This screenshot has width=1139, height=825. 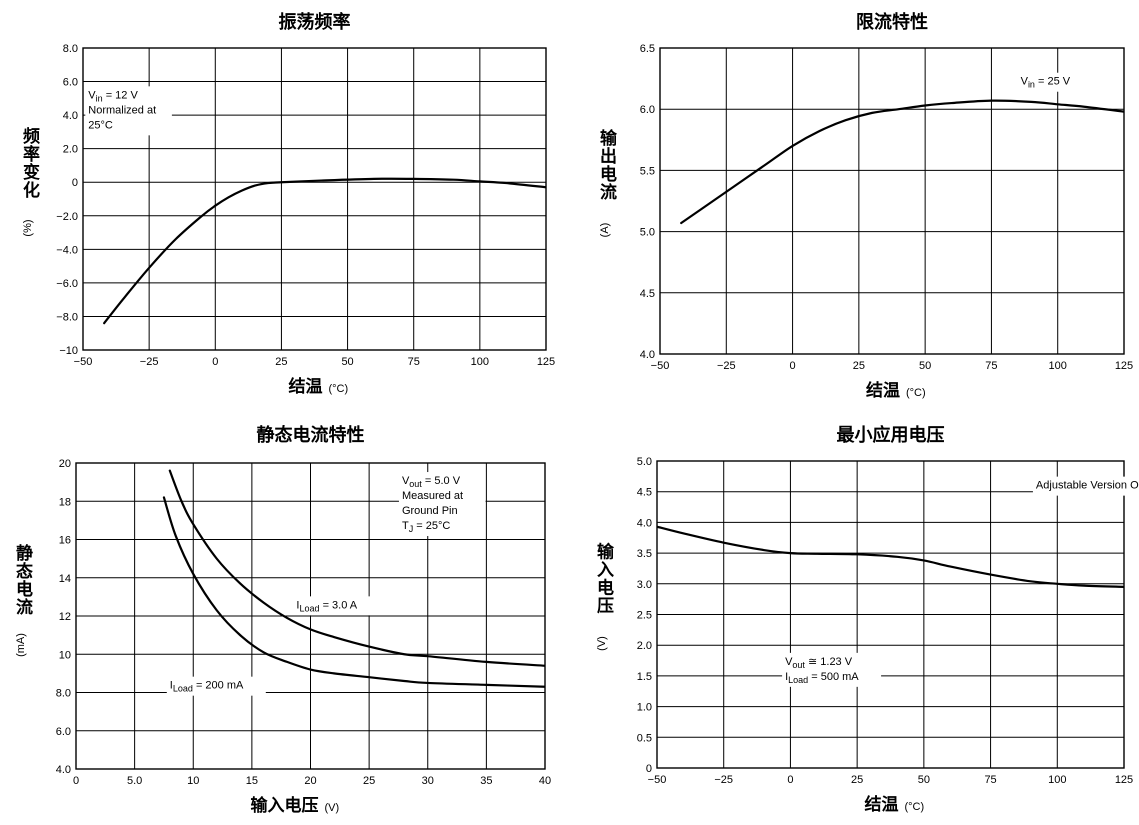 What do you see at coordinates (21, 645) in the screenshot?
I see `y-axis-unit: (mA)` at bounding box center [21, 645].